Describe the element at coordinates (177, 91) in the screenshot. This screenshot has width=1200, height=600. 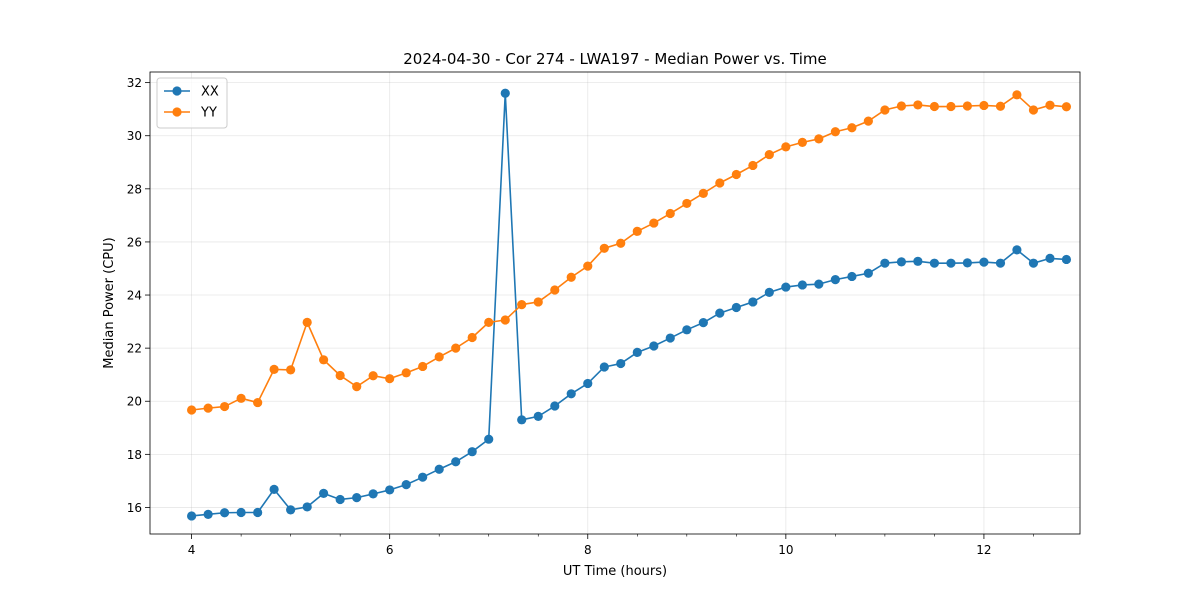
I see `legend-marker-xx` at that location.